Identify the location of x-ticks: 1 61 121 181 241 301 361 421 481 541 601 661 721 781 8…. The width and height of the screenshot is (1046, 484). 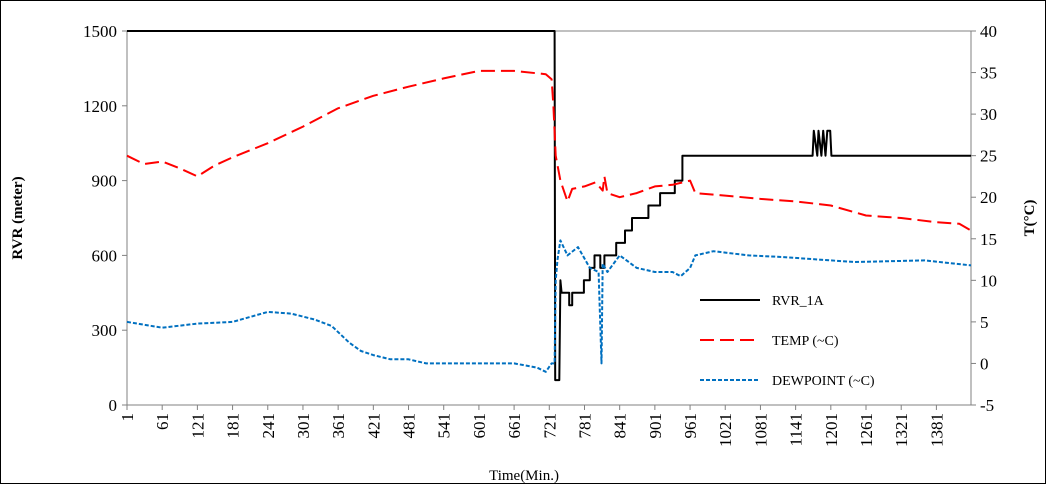
(532, 426).